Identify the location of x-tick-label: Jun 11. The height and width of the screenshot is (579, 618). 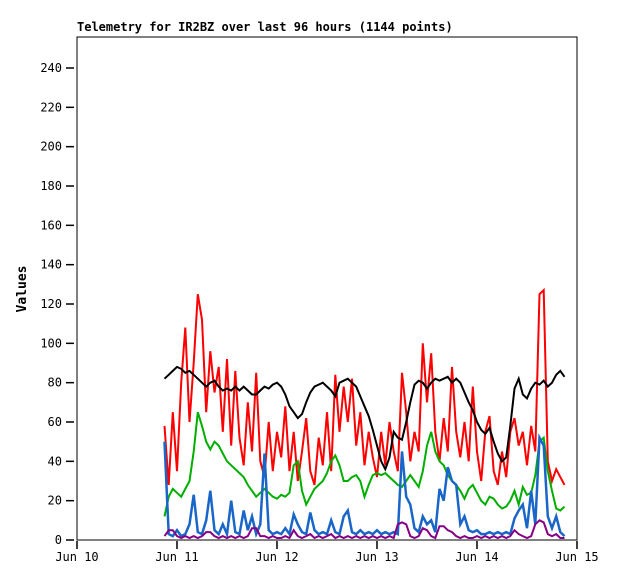
(176, 557).